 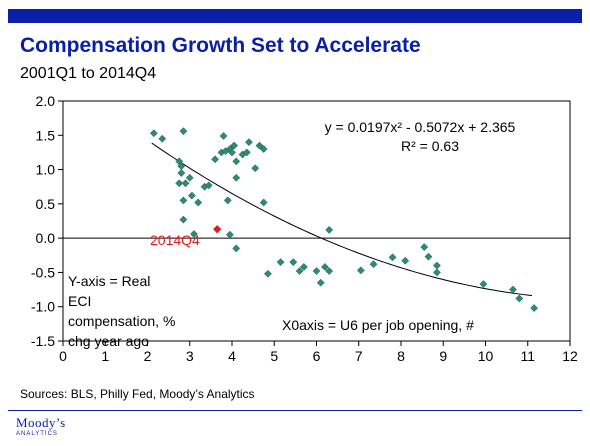 What do you see at coordinates (359, 356) in the screenshot?
I see `x-tick-label: 7` at bounding box center [359, 356].